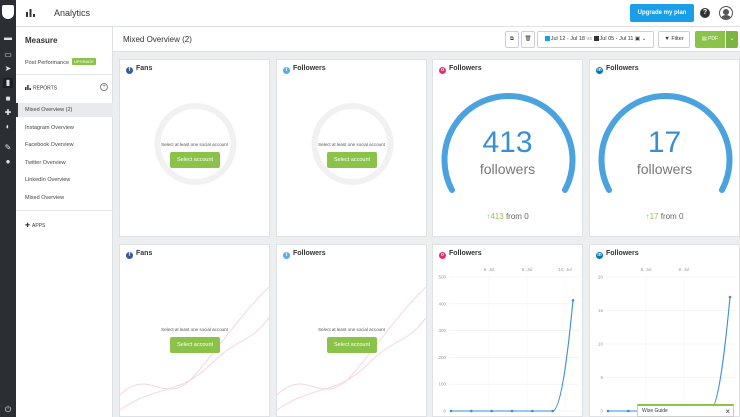  I want to click on y-tick-label: 15, so click(601, 310).